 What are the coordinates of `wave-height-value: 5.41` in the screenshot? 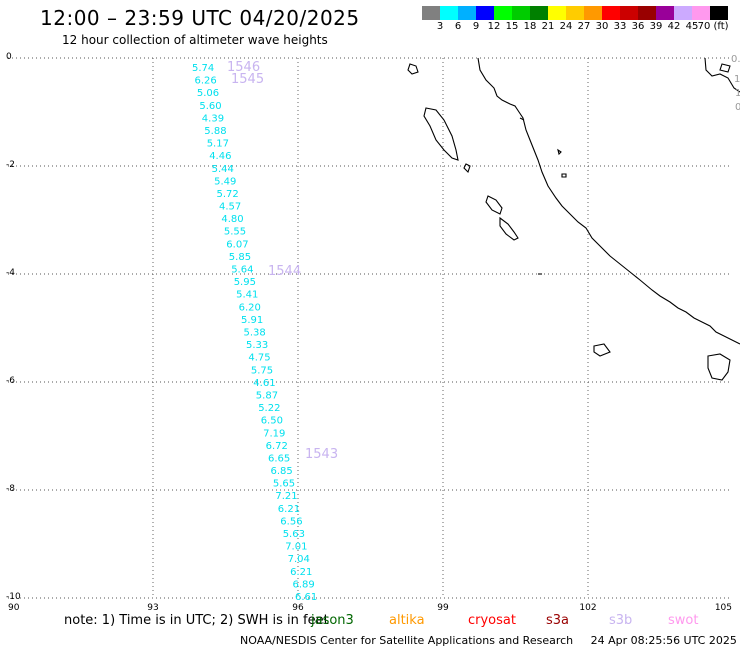 It's located at (247, 295).